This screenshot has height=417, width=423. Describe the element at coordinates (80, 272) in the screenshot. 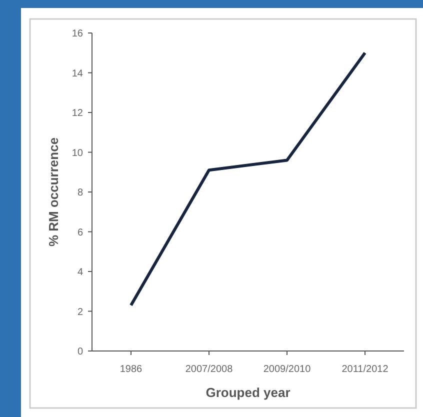

I see `y-tick-label: 4` at that location.